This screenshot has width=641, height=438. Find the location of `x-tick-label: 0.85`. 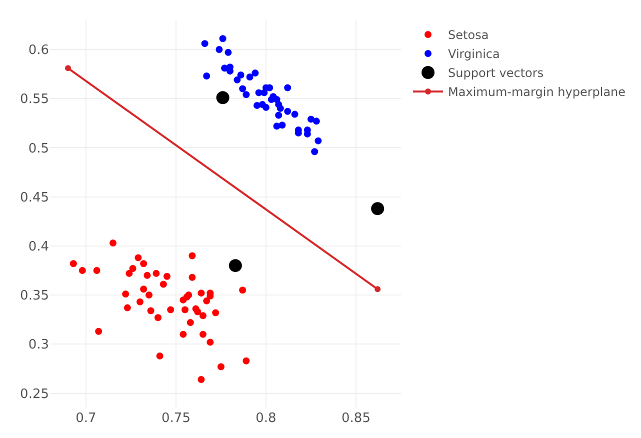

x-tick-label: 0.85 is located at coordinates (356, 418).